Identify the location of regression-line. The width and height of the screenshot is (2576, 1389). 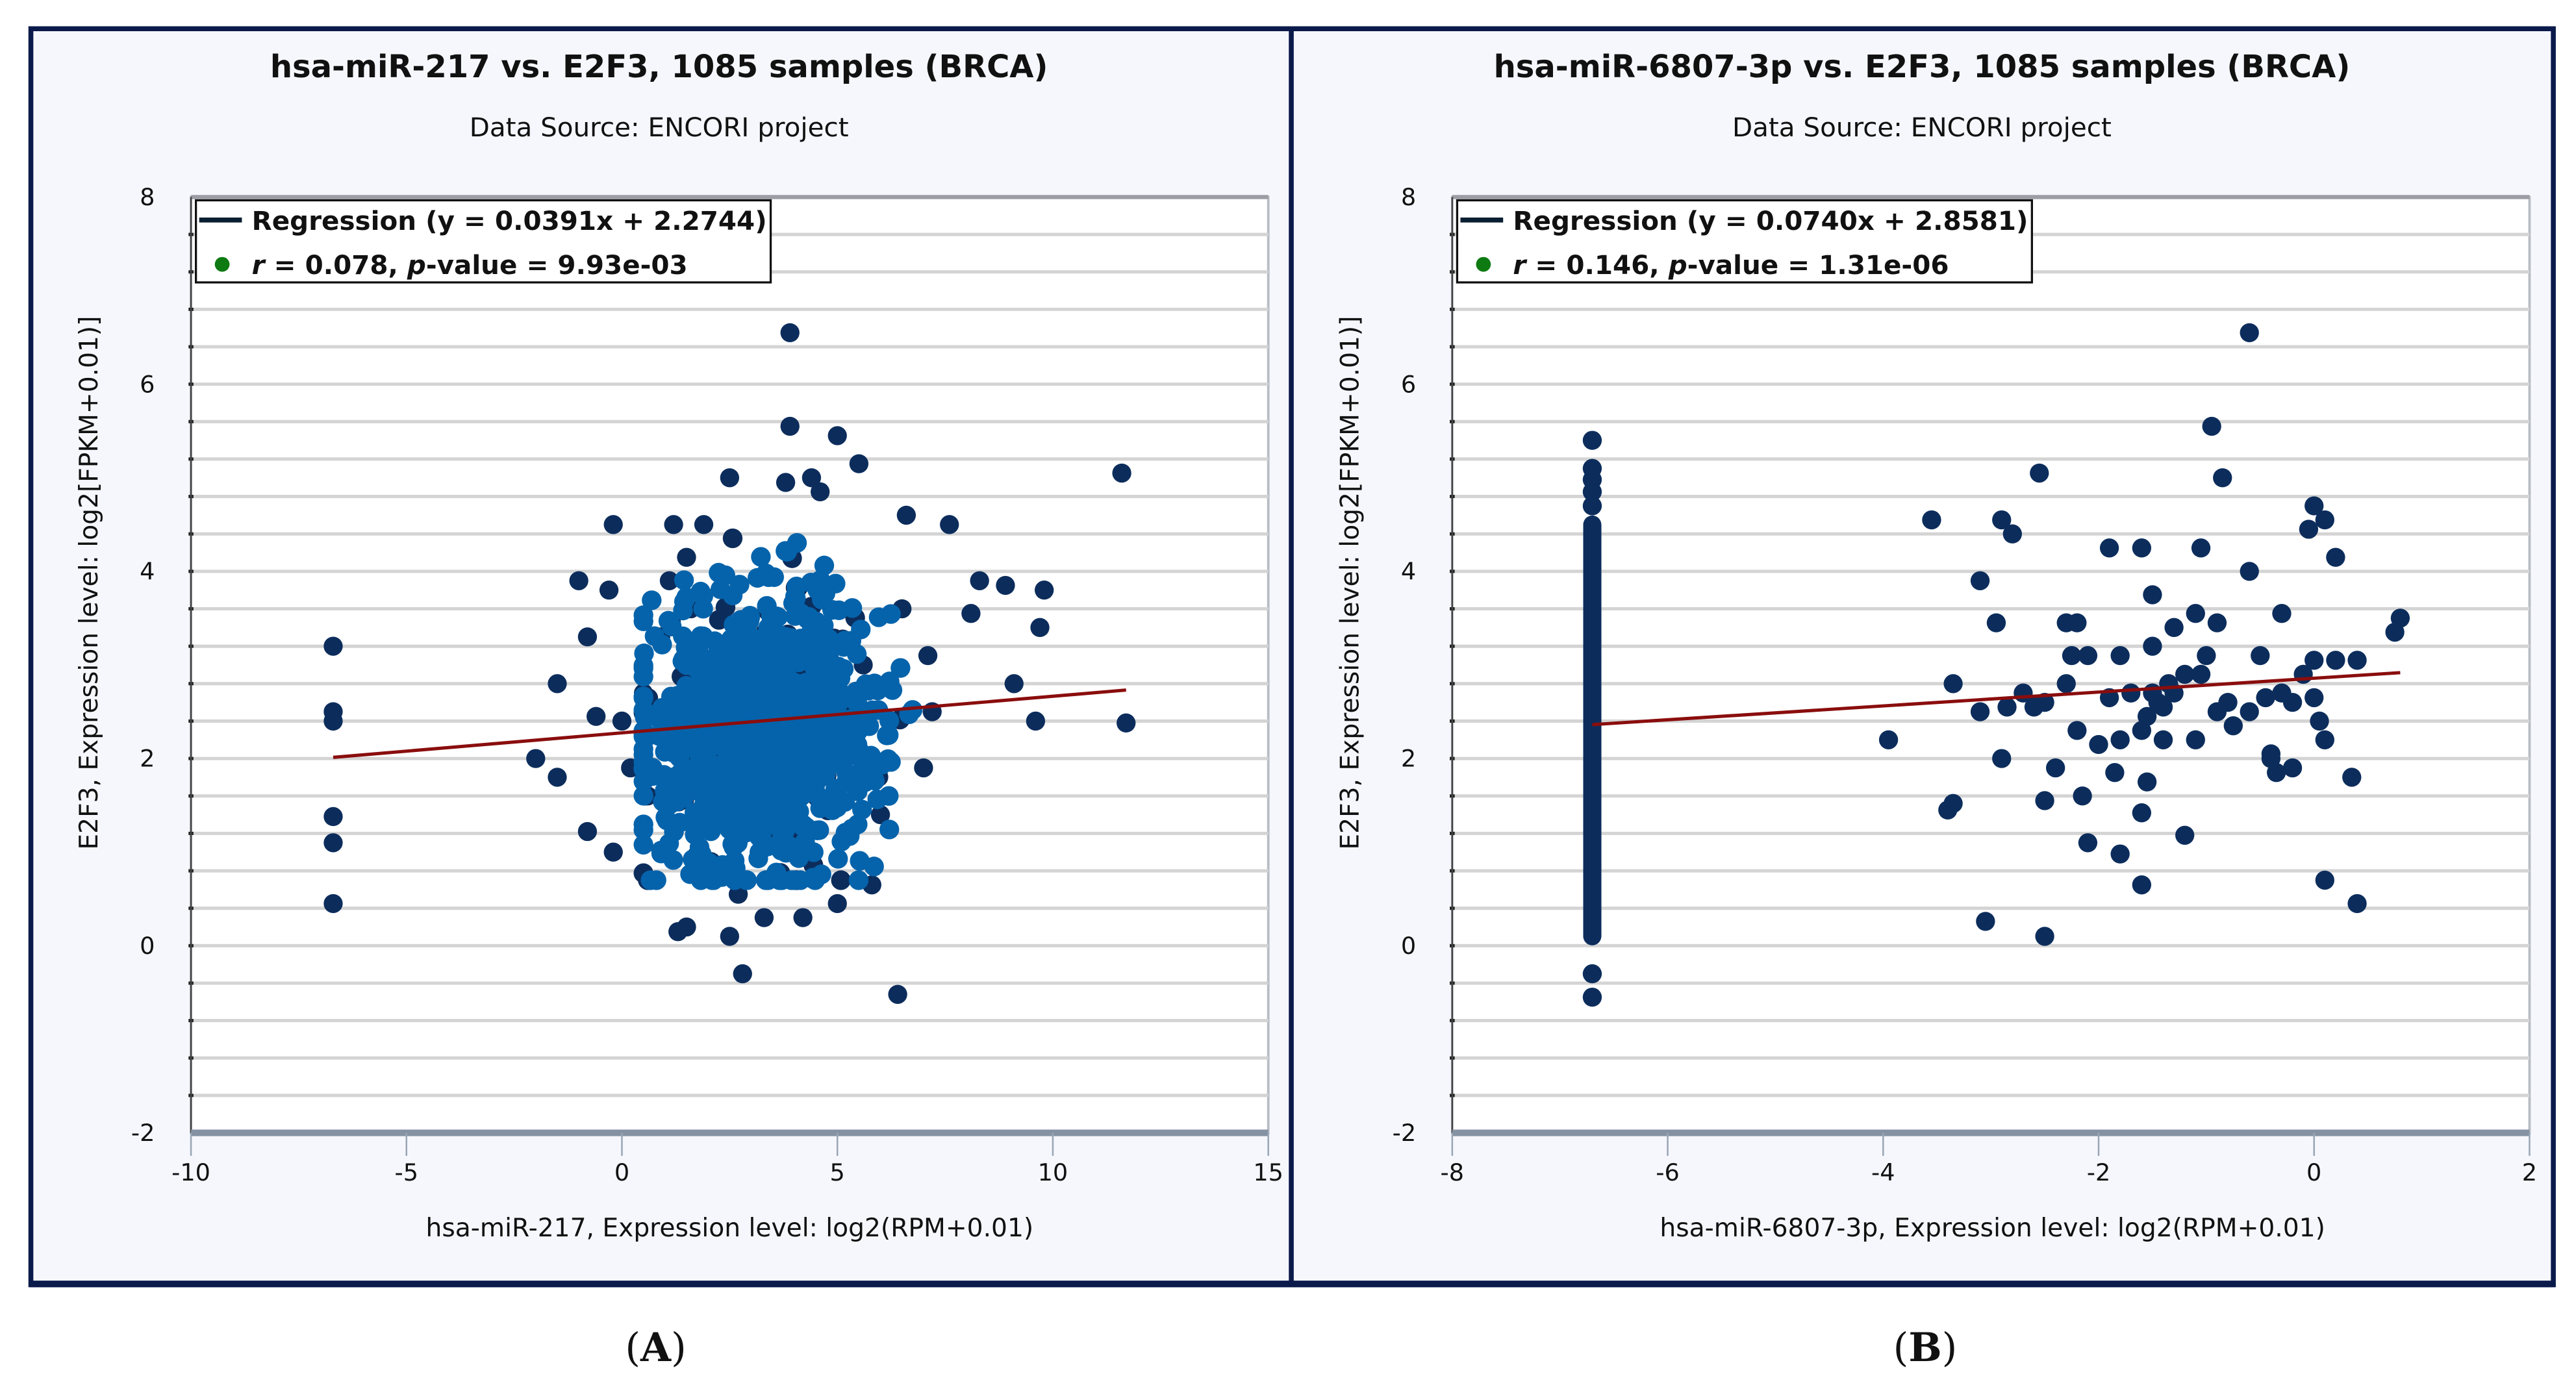
(729, 723).